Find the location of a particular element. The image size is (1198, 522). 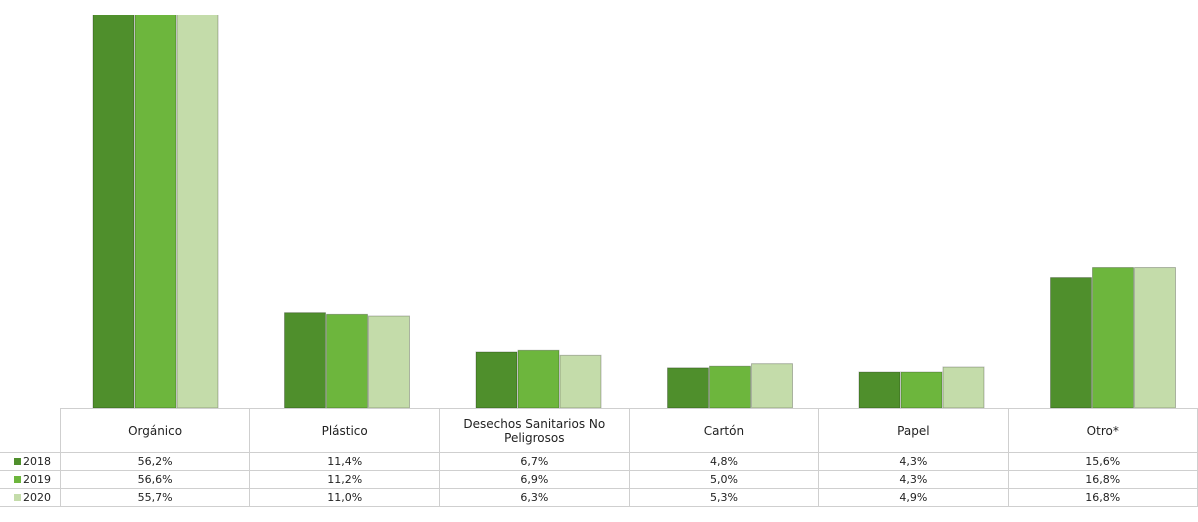

series-row: 2019 56,6% 11,2% 6,9% 5,0% 4,3% 16,8% is located at coordinates (599, 479).